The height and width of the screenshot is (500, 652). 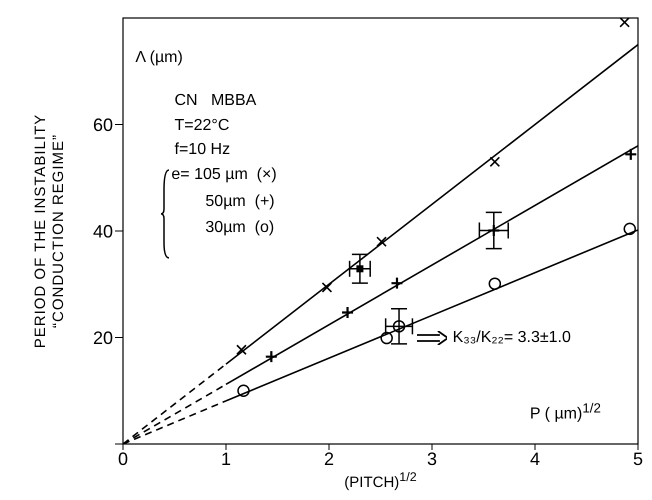 What do you see at coordinates (202, 149) in the screenshot?
I see `annotation: f=10 Hz` at bounding box center [202, 149].